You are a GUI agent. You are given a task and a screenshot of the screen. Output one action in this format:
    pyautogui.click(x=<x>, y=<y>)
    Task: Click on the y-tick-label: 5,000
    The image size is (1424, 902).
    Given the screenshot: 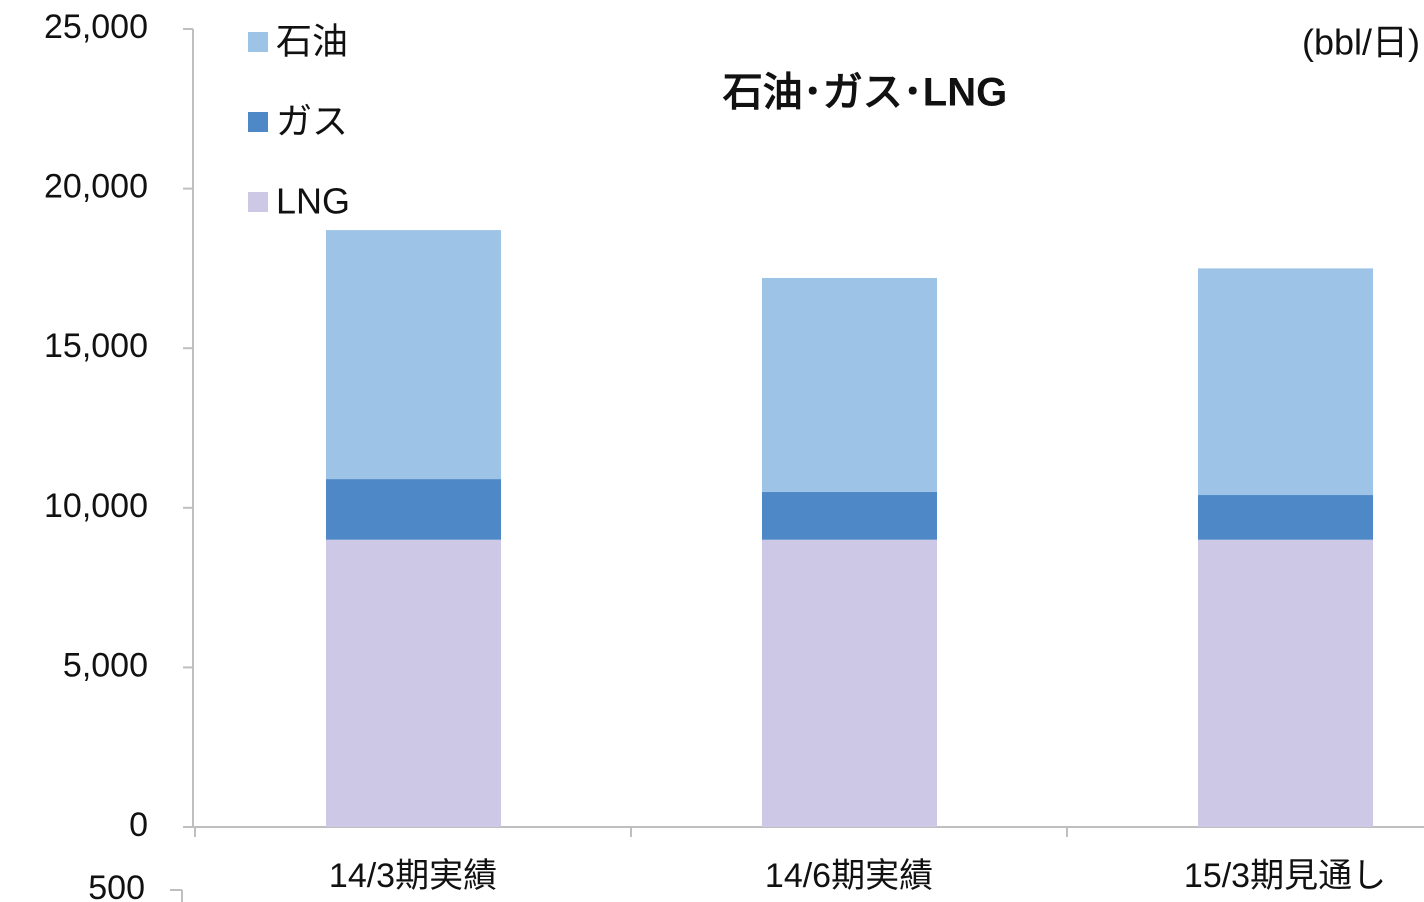 What is the action you would take?
    pyautogui.click(x=105, y=665)
    